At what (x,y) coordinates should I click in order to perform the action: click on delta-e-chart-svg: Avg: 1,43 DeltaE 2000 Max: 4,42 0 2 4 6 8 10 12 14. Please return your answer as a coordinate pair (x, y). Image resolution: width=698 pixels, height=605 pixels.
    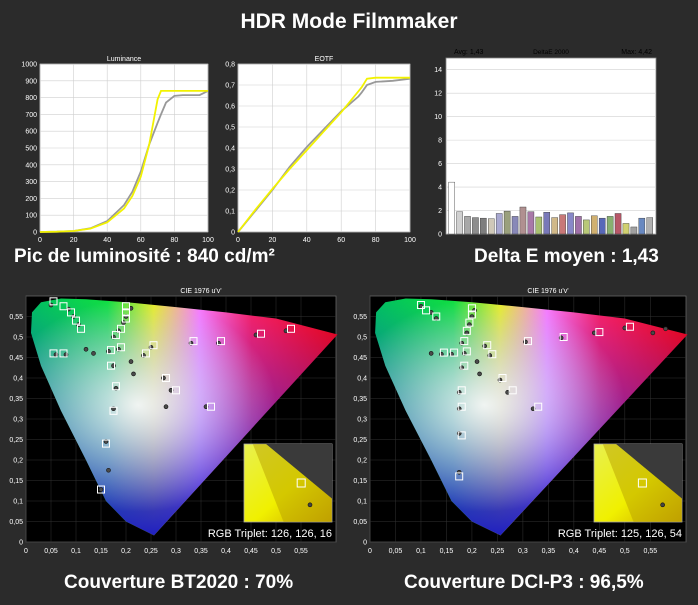
    Looking at the image, I should click on (545, 144).